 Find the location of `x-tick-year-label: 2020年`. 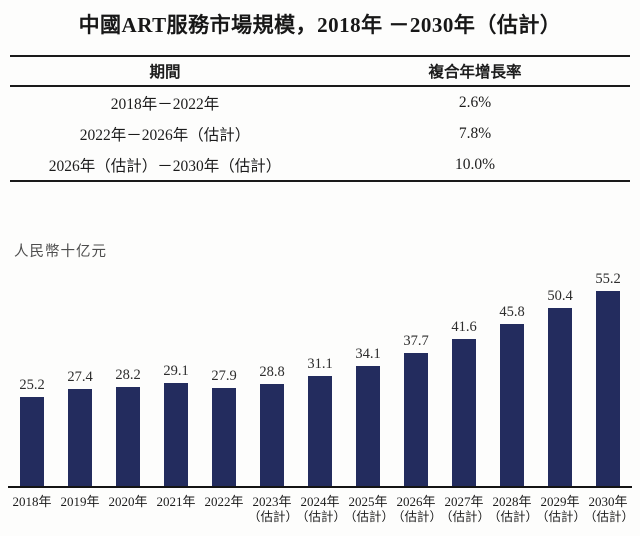

x-tick-year-label: 2020年 is located at coordinates (128, 501).